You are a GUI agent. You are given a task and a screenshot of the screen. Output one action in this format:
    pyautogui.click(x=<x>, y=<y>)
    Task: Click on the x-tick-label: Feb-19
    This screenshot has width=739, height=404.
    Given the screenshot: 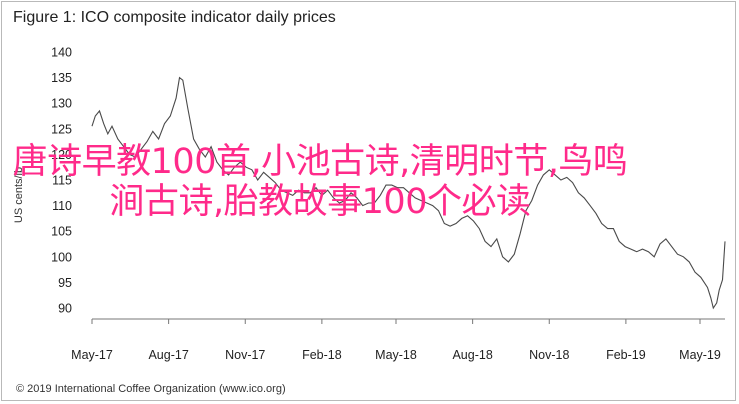 What is the action you would take?
    pyautogui.click(x=626, y=355)
    